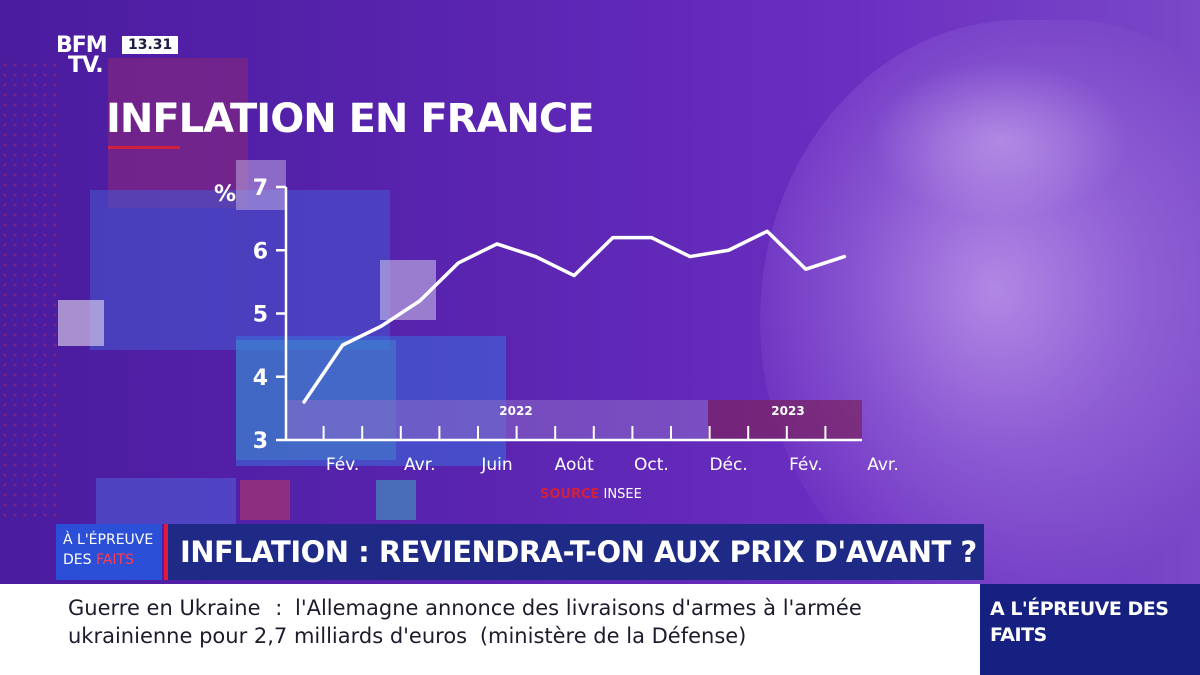 The height and width of the screenshot is (675, 1200). What do you see at coordinates (728, 465) in the screenshot?
I see `x-tick-label: Déc.` at bounding box center [728, 465].